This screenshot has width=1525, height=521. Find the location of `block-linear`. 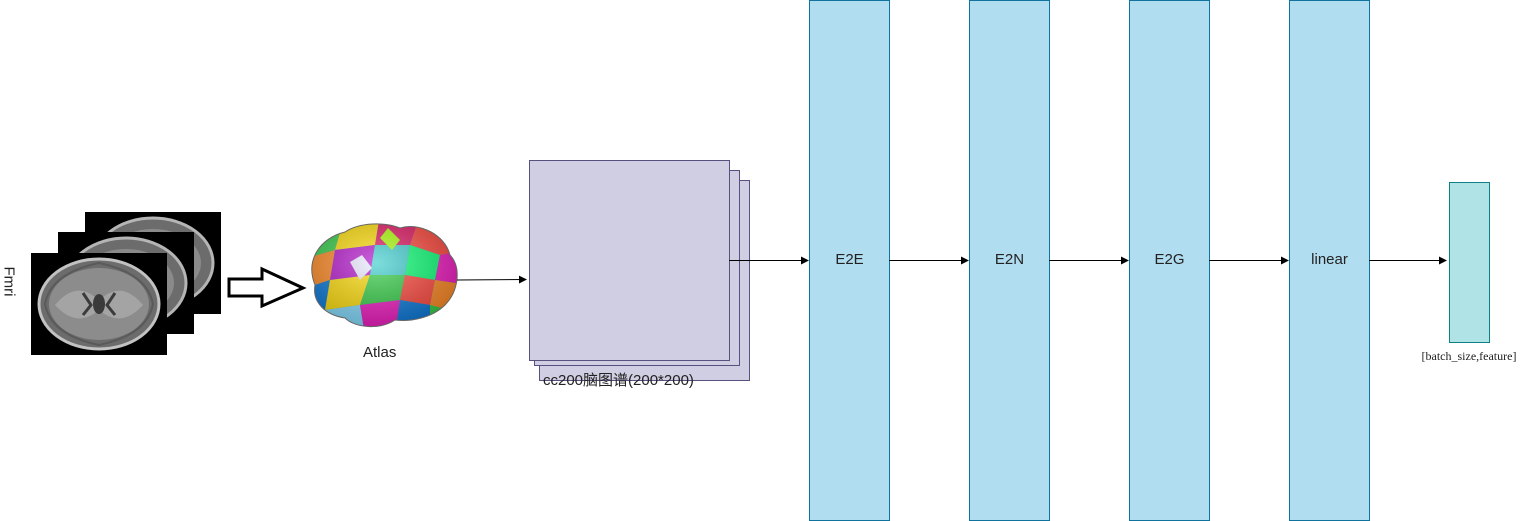

block-linear is located at coordinates (1329, 260).